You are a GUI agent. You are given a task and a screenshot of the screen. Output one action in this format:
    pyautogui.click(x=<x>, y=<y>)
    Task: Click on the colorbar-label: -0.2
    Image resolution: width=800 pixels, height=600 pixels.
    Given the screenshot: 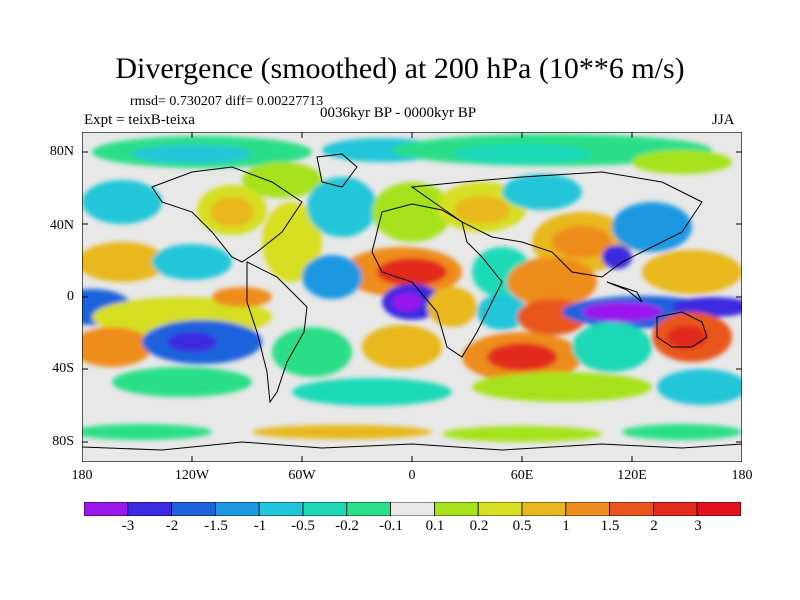 What is the action you would take?
    pyautogui.click(x=347, y=526)
    